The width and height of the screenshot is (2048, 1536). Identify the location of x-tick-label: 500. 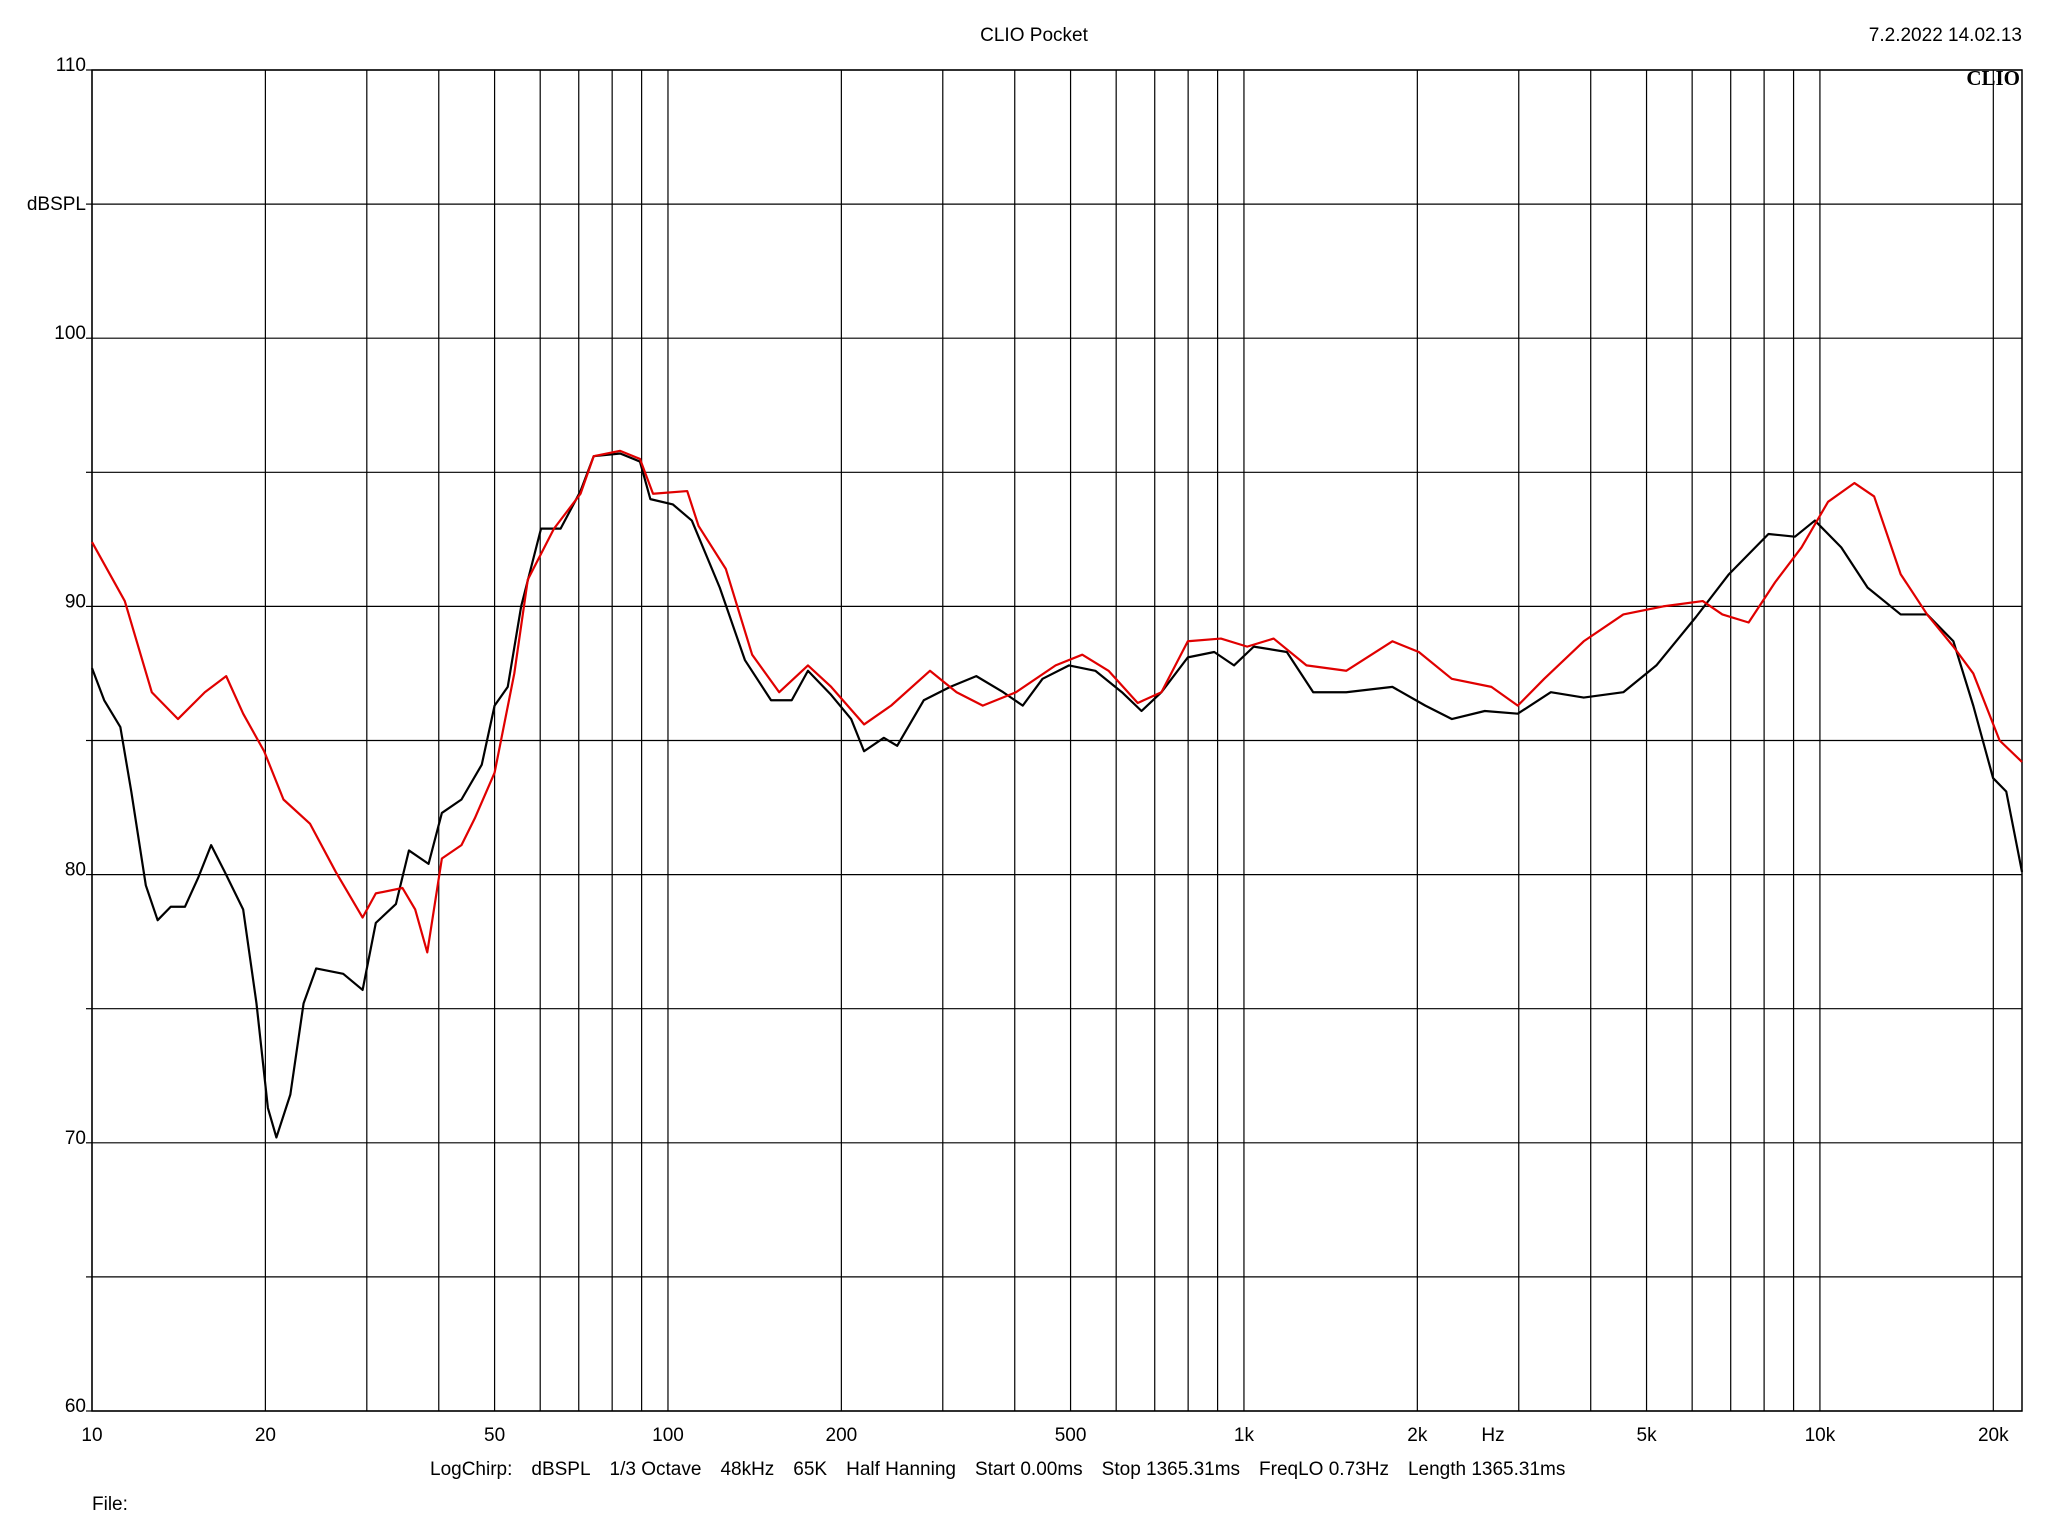
(1071, 1435).